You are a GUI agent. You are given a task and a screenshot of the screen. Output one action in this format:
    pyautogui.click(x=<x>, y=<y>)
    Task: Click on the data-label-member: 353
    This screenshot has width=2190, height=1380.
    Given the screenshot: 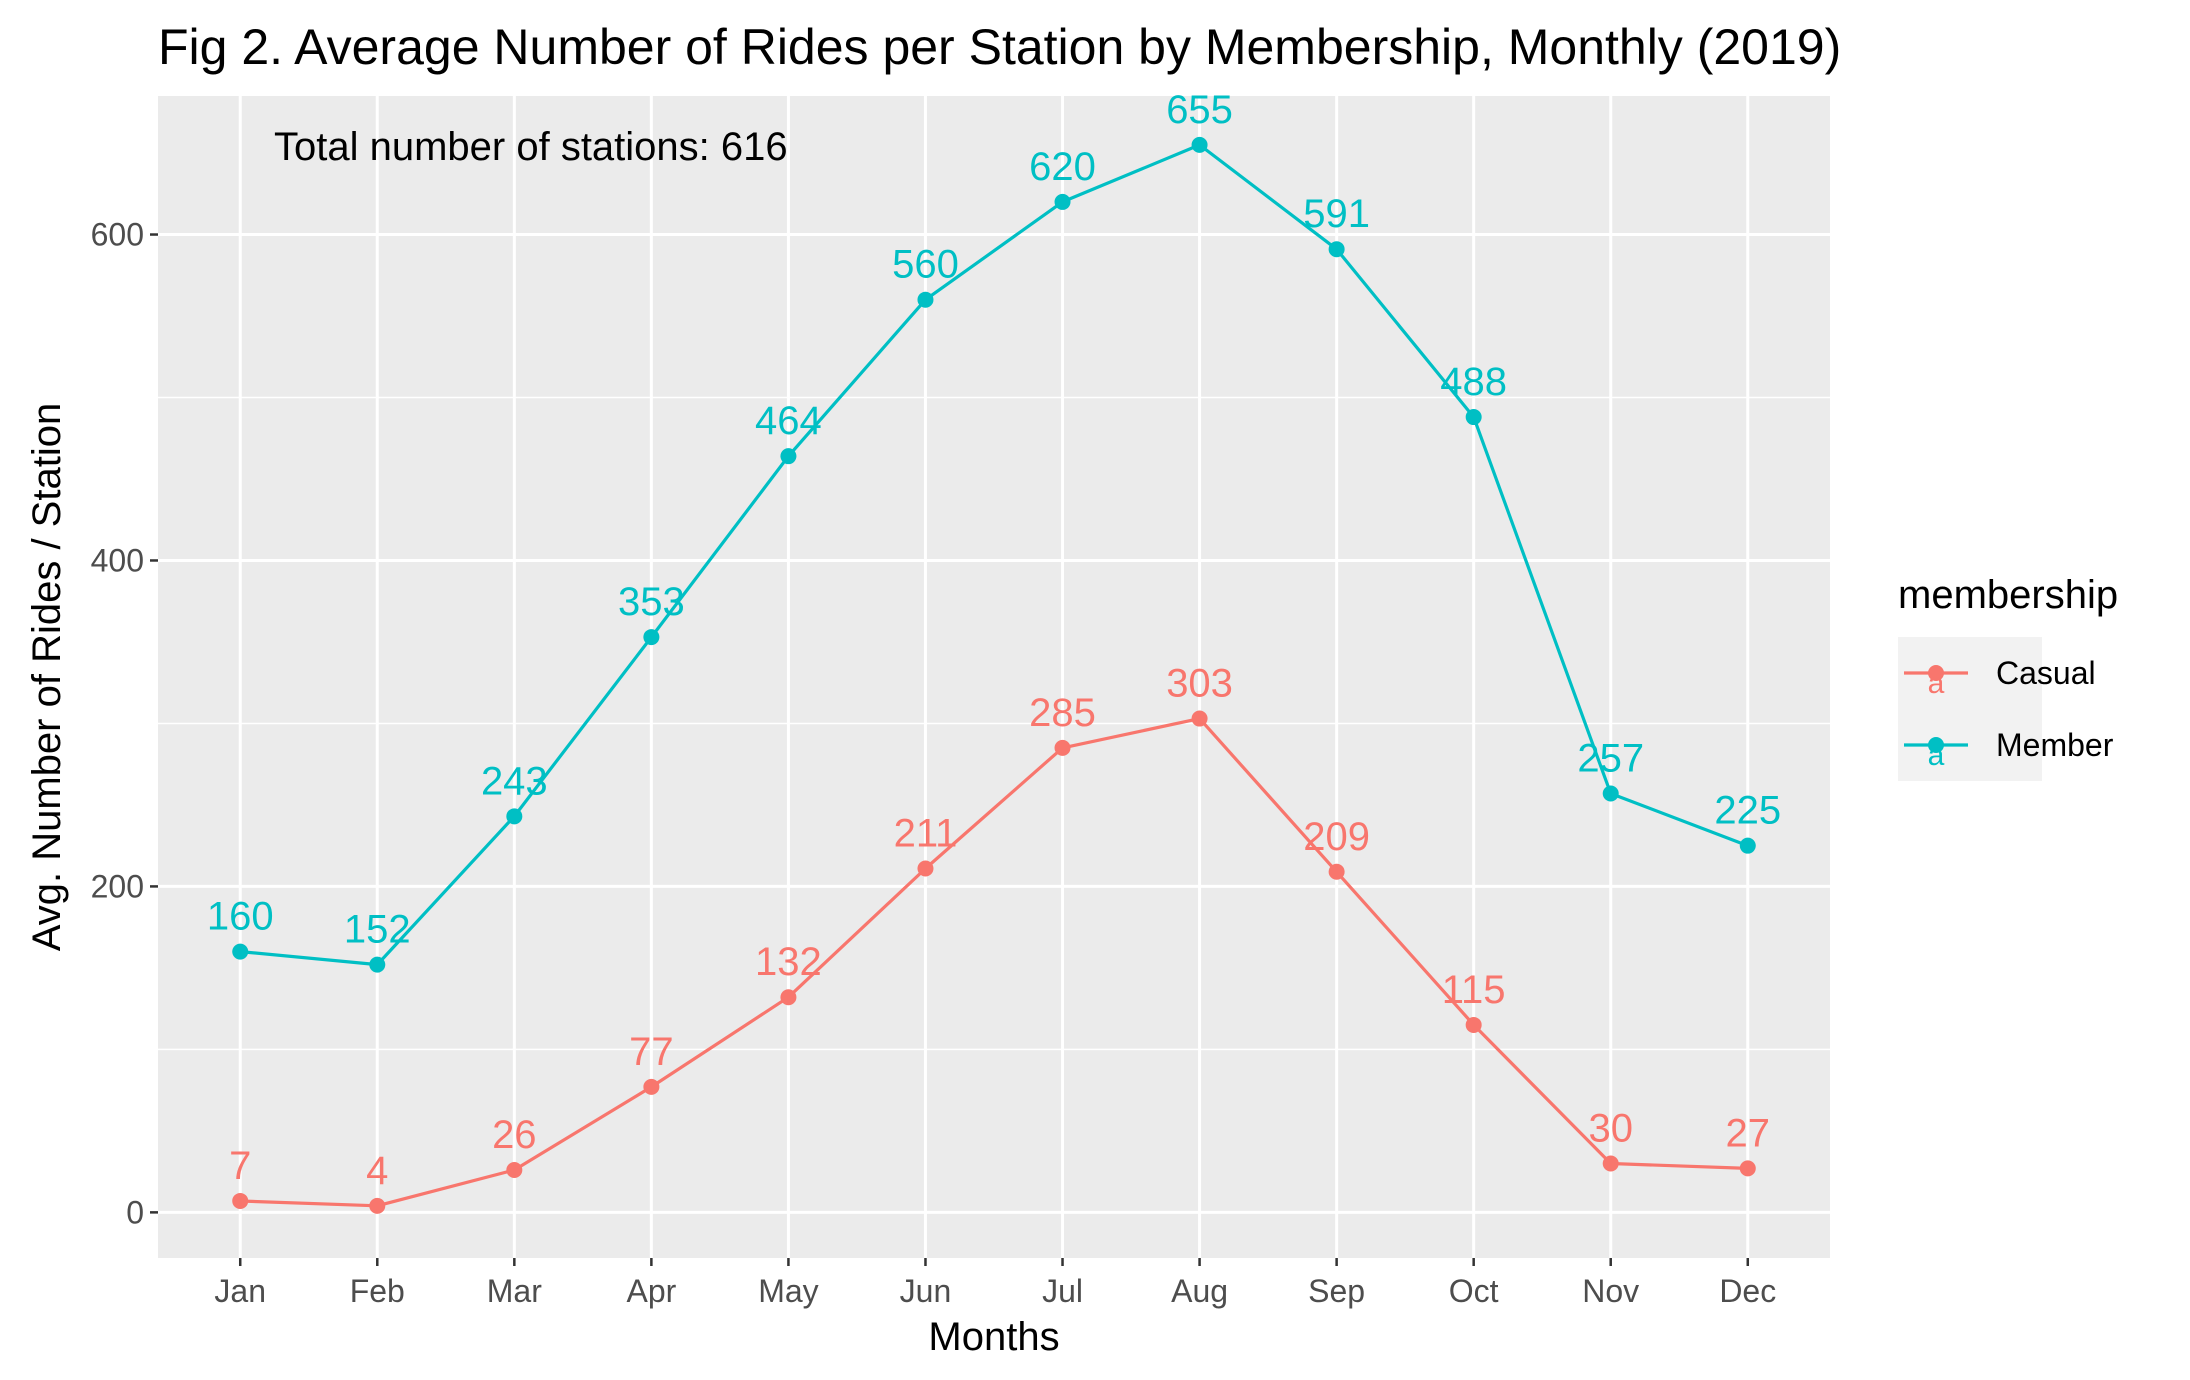 What is the action you would take?
    pyautogui.click(x=651, y=602)
    